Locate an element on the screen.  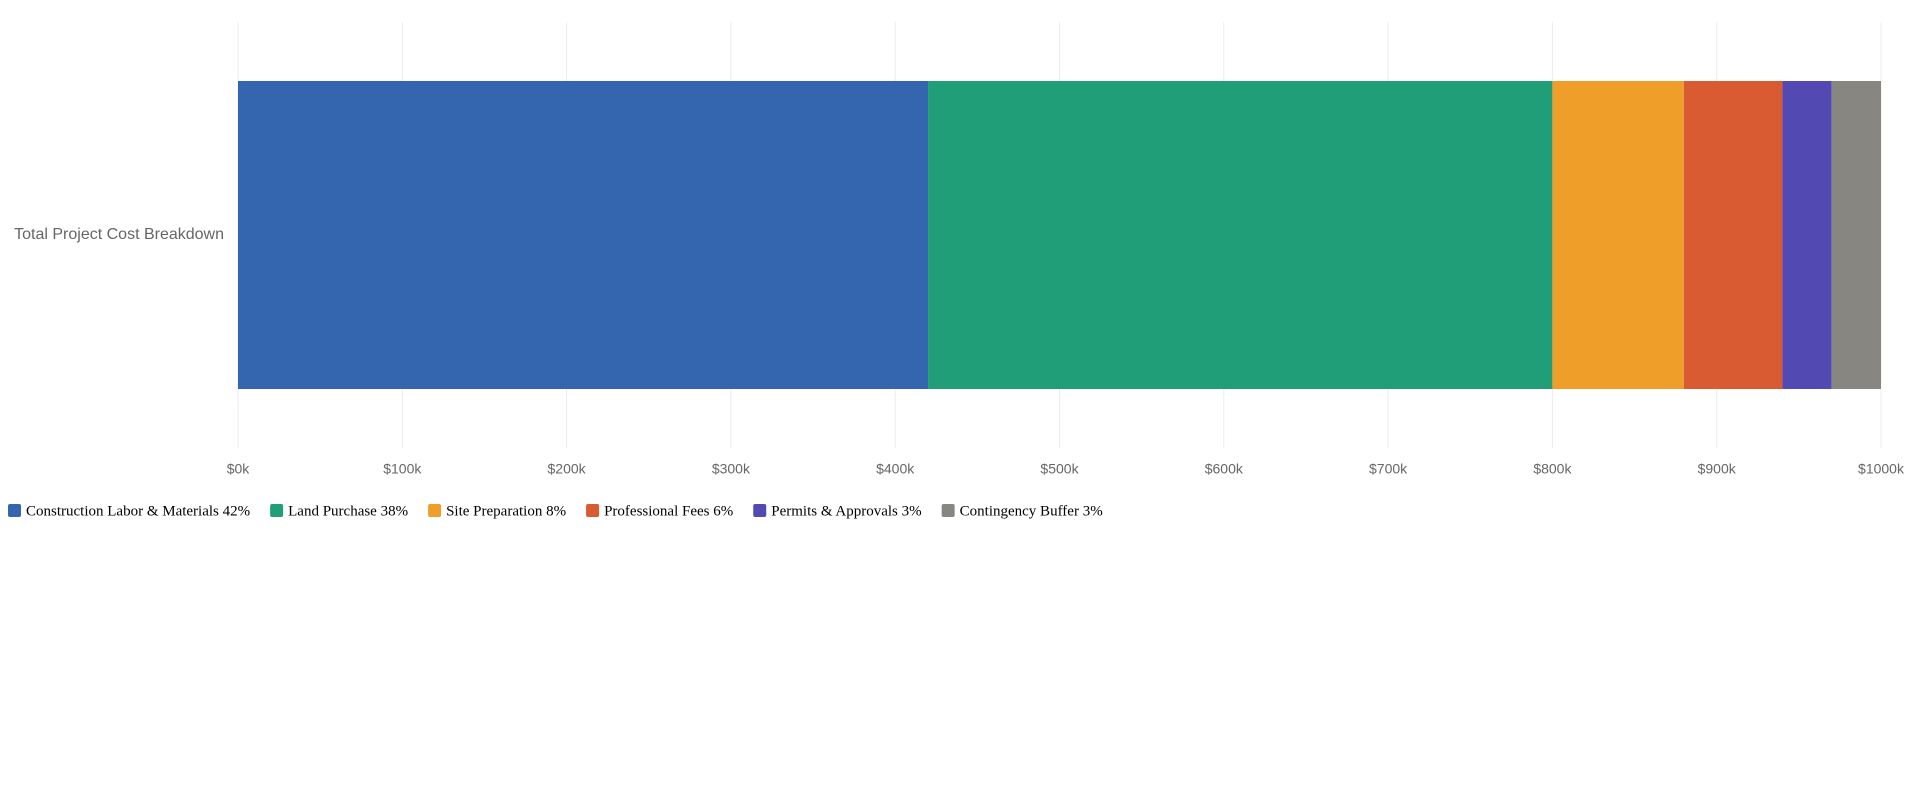
x-tick-label: $800k is located at coordinates (1552, 469).